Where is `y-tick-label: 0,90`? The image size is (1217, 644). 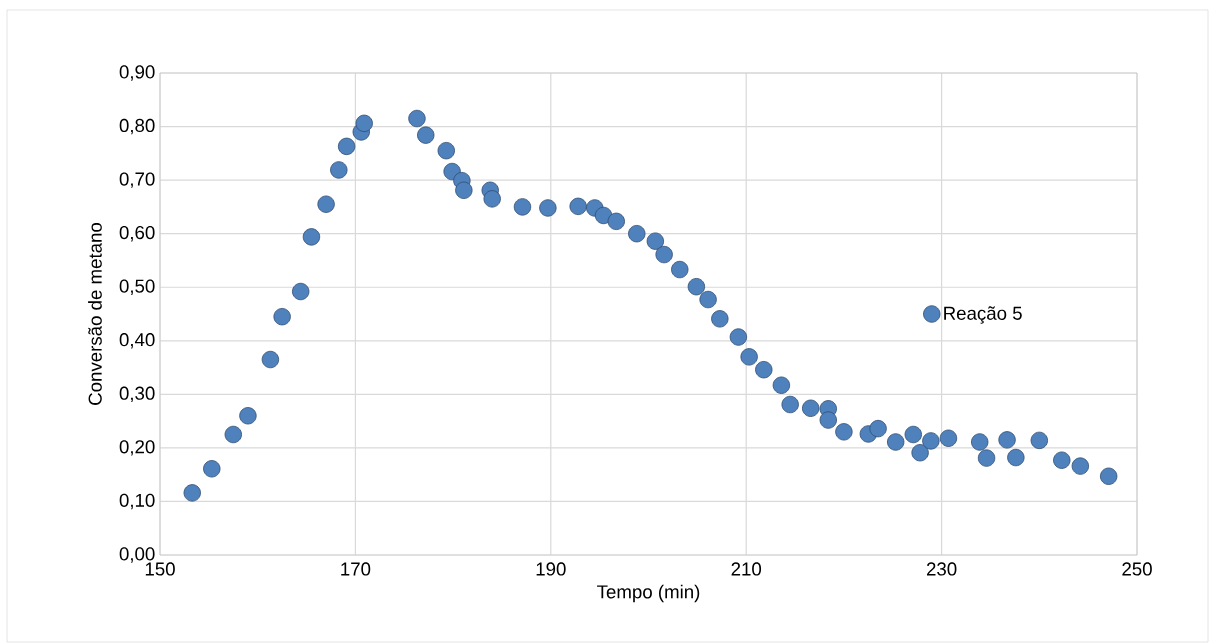 y-tick-label: 0,90 is located at coordinates (137, 73).